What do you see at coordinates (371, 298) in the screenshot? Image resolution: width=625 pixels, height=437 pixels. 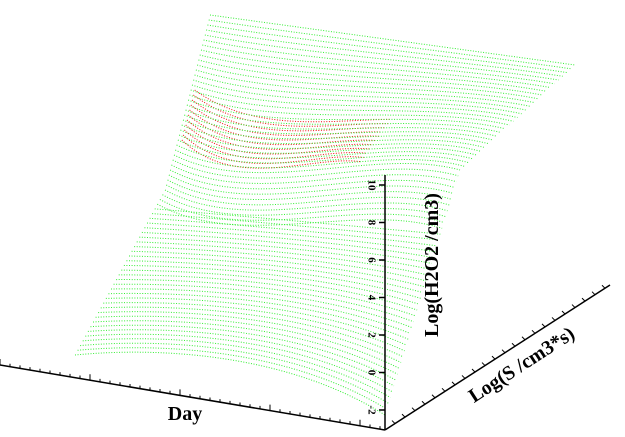 I see `z-tick-label: 4` at bounding box center [371, 298].